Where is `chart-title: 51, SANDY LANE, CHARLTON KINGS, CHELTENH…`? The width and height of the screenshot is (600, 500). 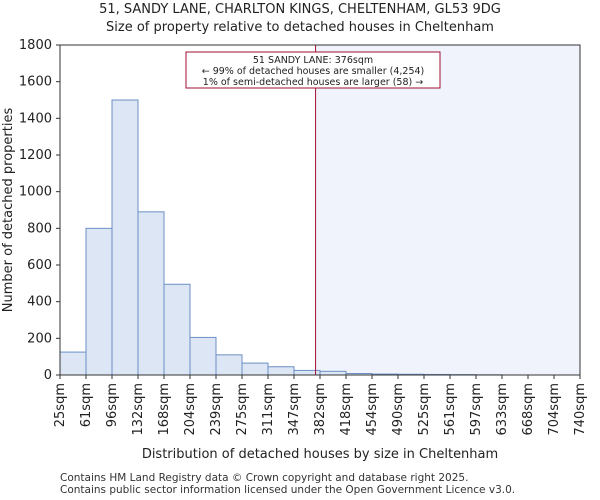 chart-title: 51, SANDY LANE, CHARLTON KINGS, CHELTENH… is located at coordinates (300, 9).